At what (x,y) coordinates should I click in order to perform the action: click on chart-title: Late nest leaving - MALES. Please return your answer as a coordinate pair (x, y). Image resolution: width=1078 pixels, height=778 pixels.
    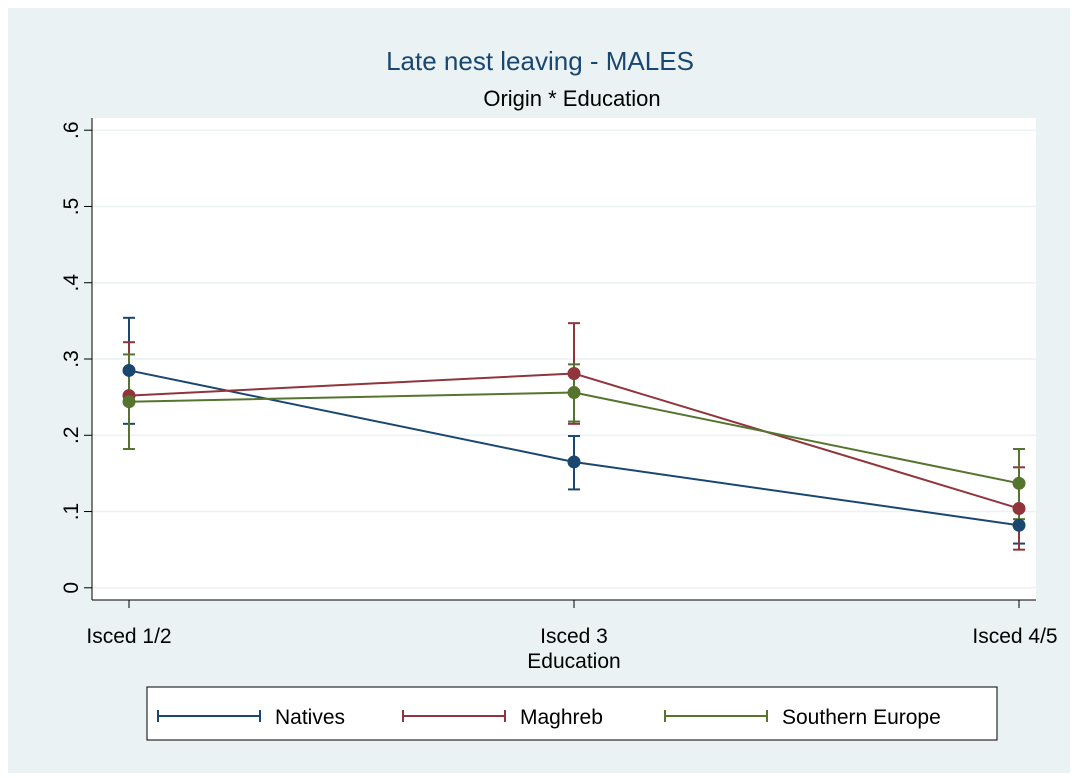
    Looking at the image, I should click on (540, 61).